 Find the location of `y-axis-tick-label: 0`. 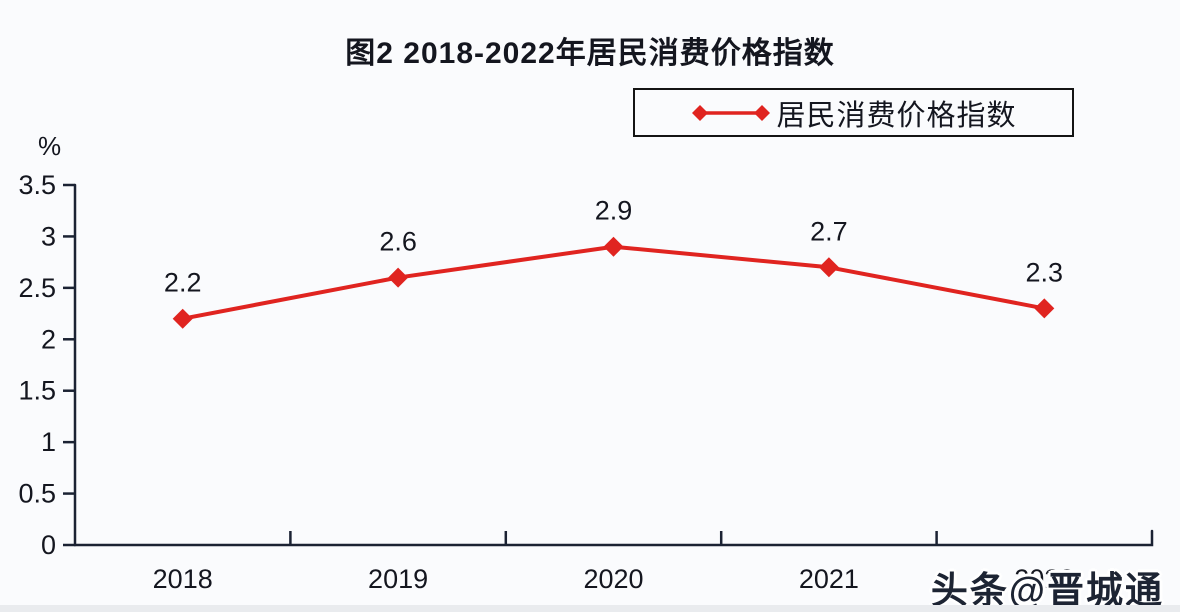

y-axis-tick-label: 0 is located at coordinates (48, 545).